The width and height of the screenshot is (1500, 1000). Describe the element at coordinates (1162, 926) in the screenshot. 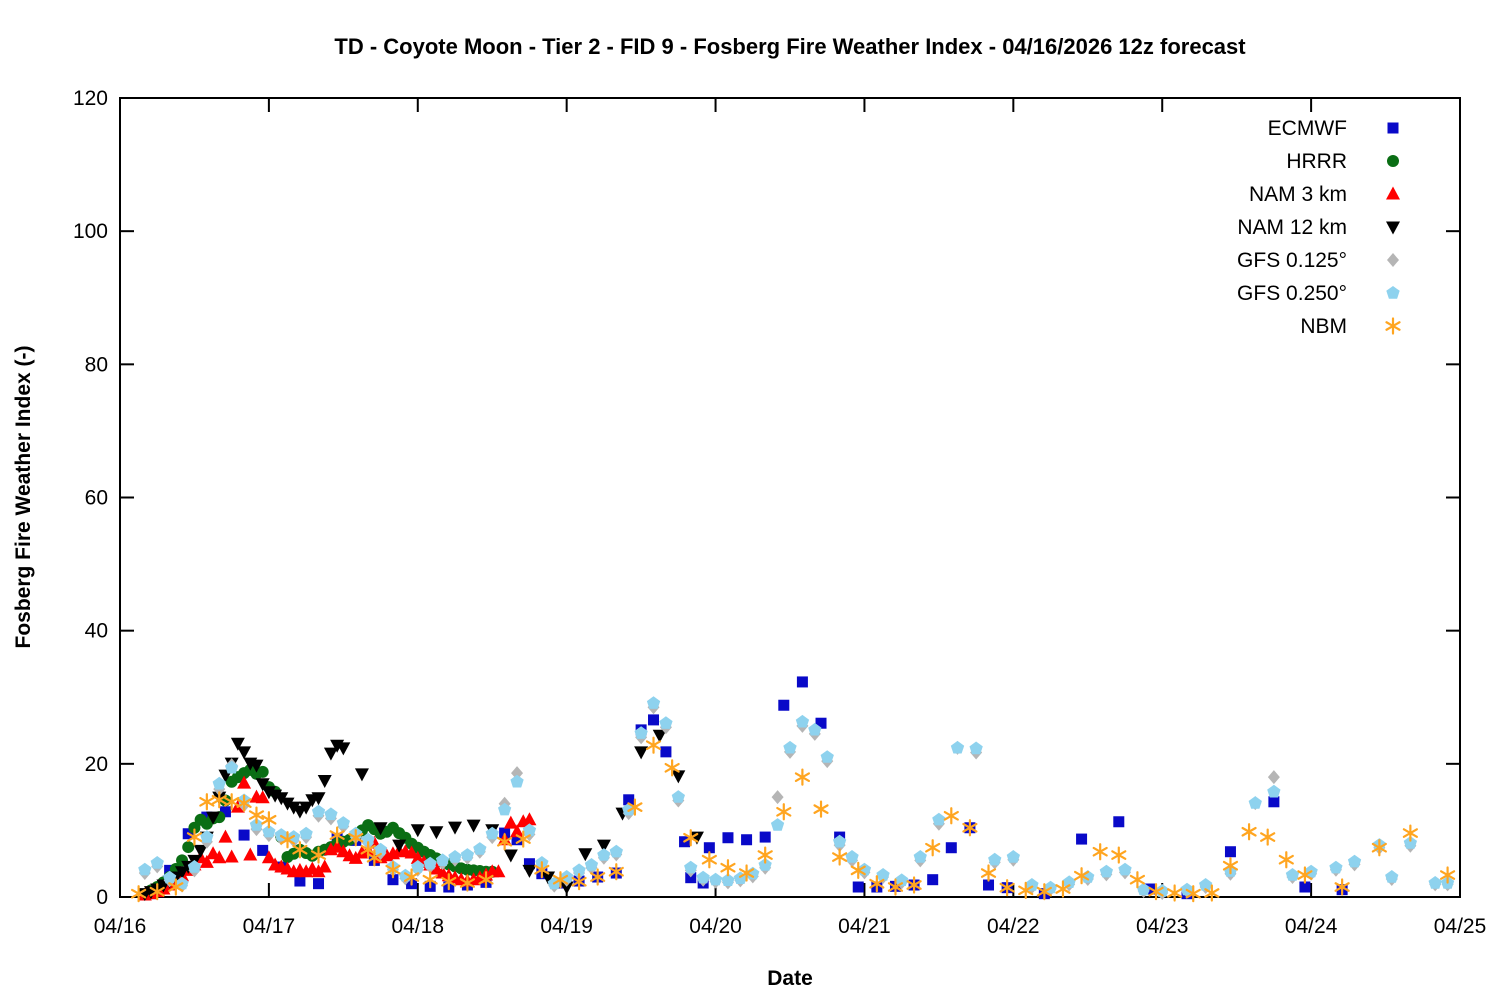

I see `x-tick-label: 04/23` at that location.